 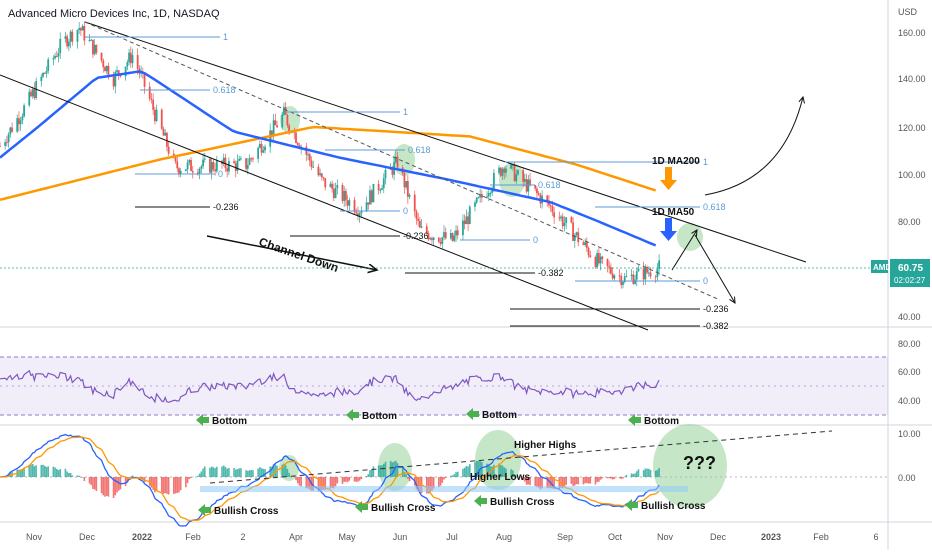 What do you see at coordinates (879, 266) in the screenshot?
I see `symbol-tag` at bounding box center [879, 266].